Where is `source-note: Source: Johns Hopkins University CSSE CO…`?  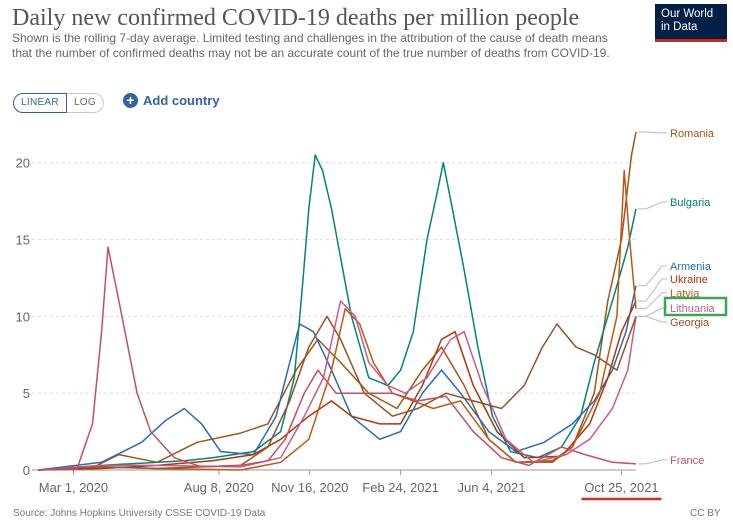 source-note: Source: Johns Hopkins University CSSE CO… is located at coordinates (139, 513).